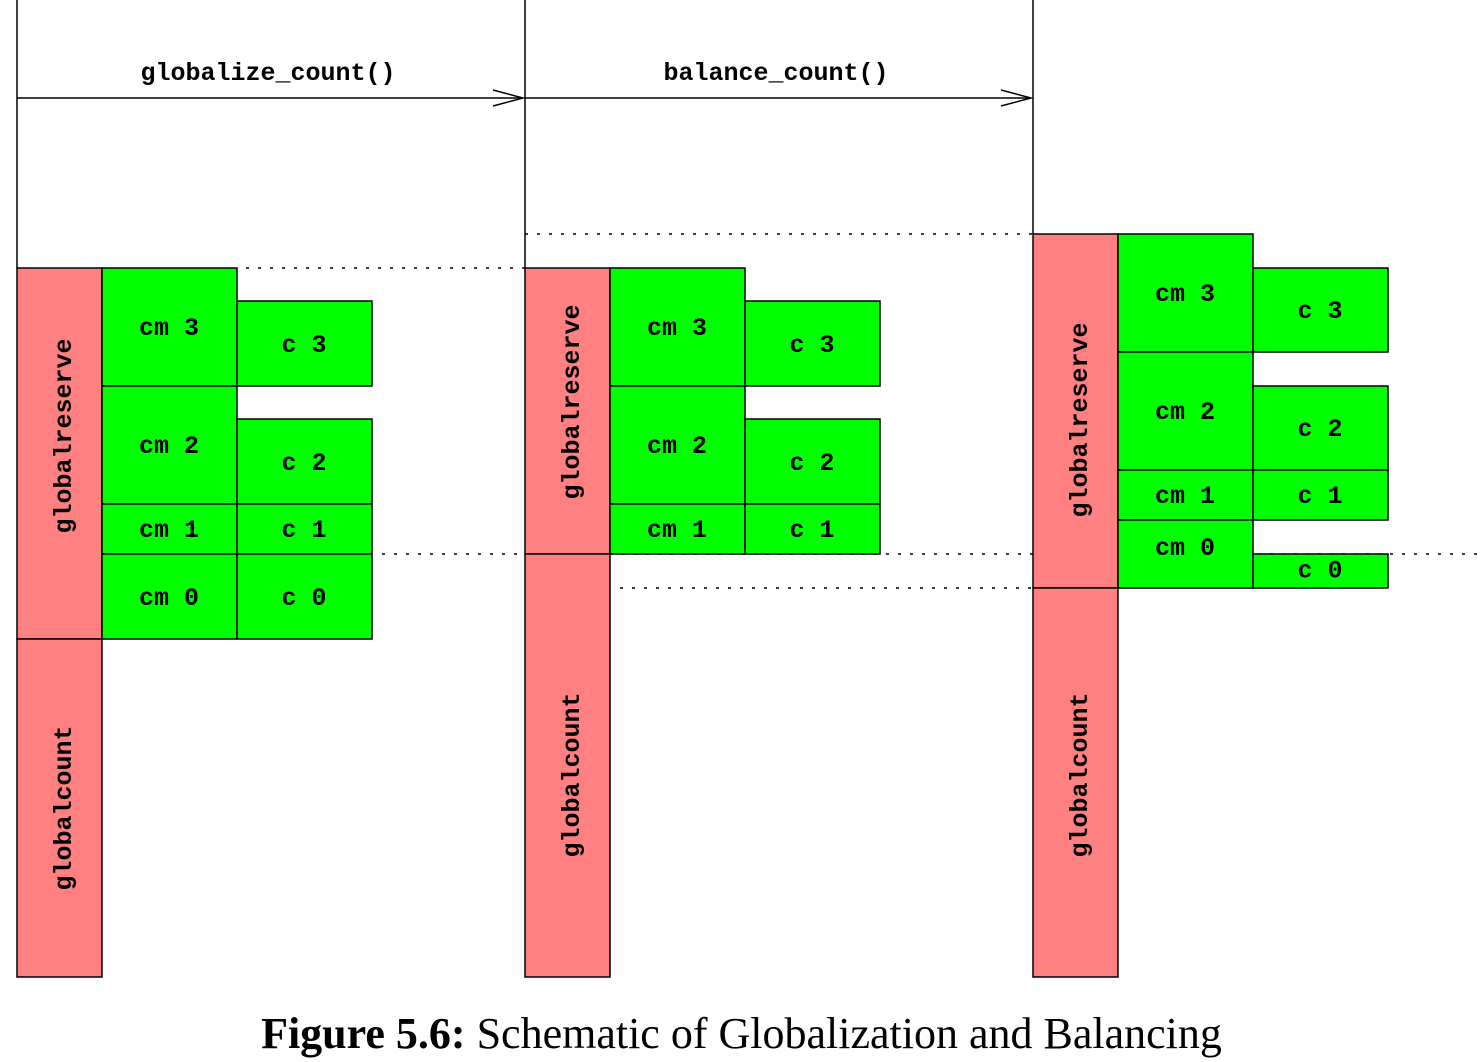  Describe the element at coordinates (849, 1033) in the screenshot. I see `figure-title: Schematic of Globalization and Balancing` at that location.